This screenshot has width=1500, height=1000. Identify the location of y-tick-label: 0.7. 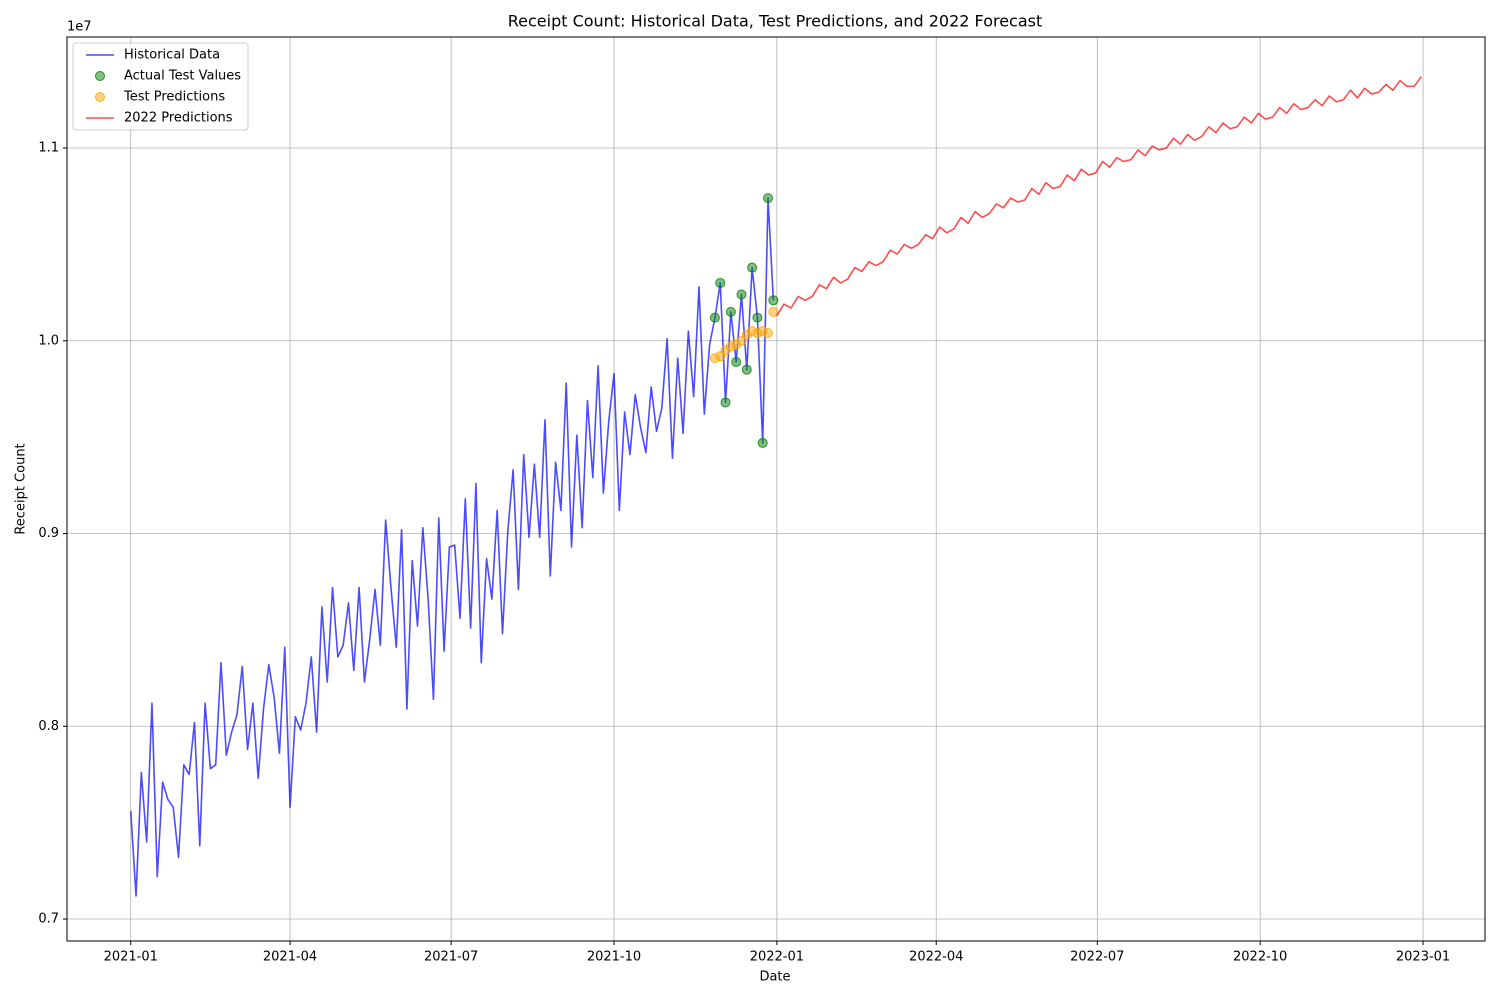
(48, 919).